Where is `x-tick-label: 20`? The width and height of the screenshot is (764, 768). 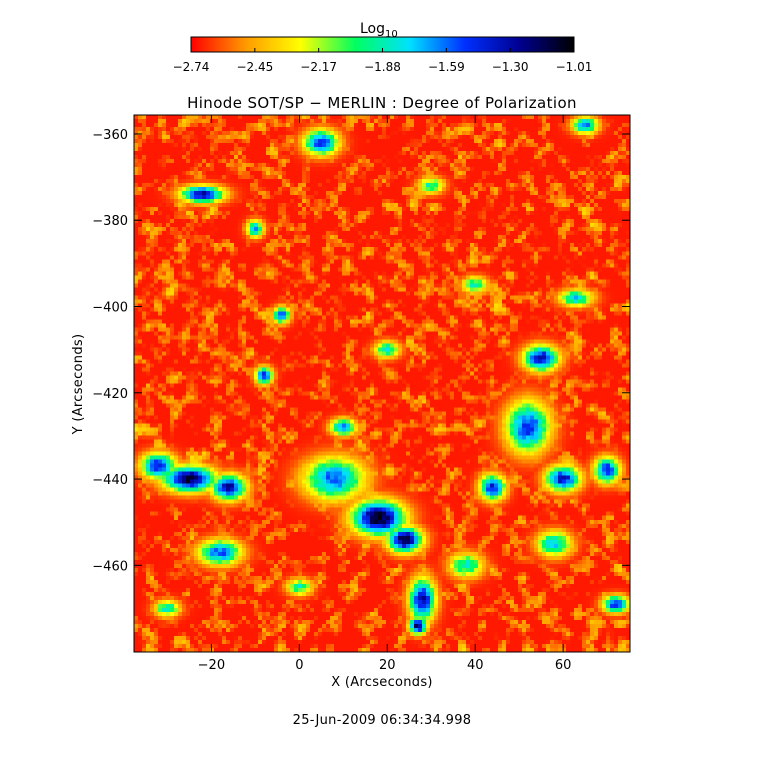
x-tick-label: 20 is located at coordinates (387, 665).